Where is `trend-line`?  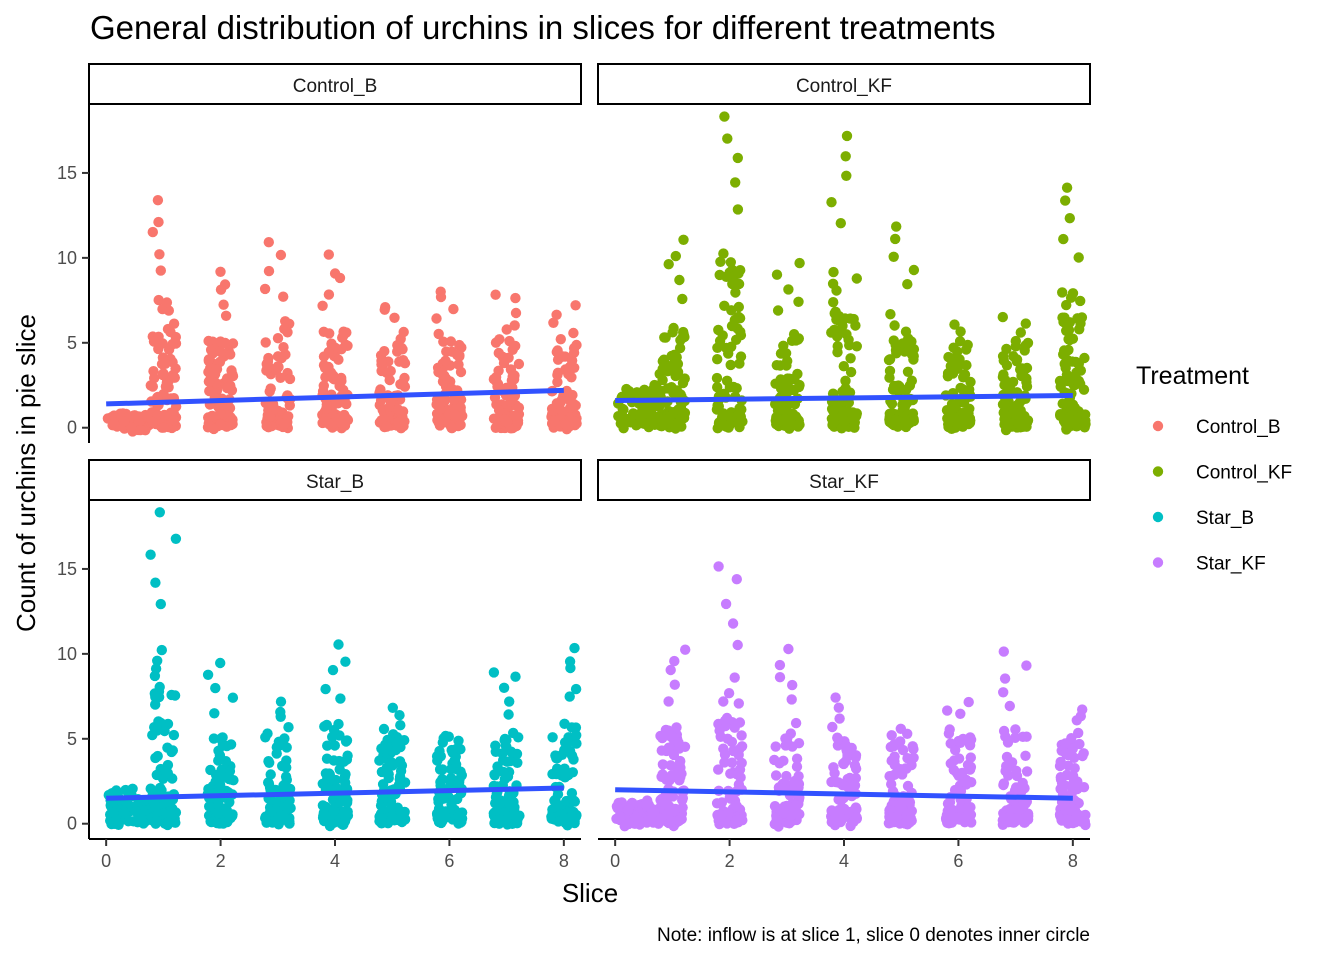 trend-line is located at coordinates (335, 793).